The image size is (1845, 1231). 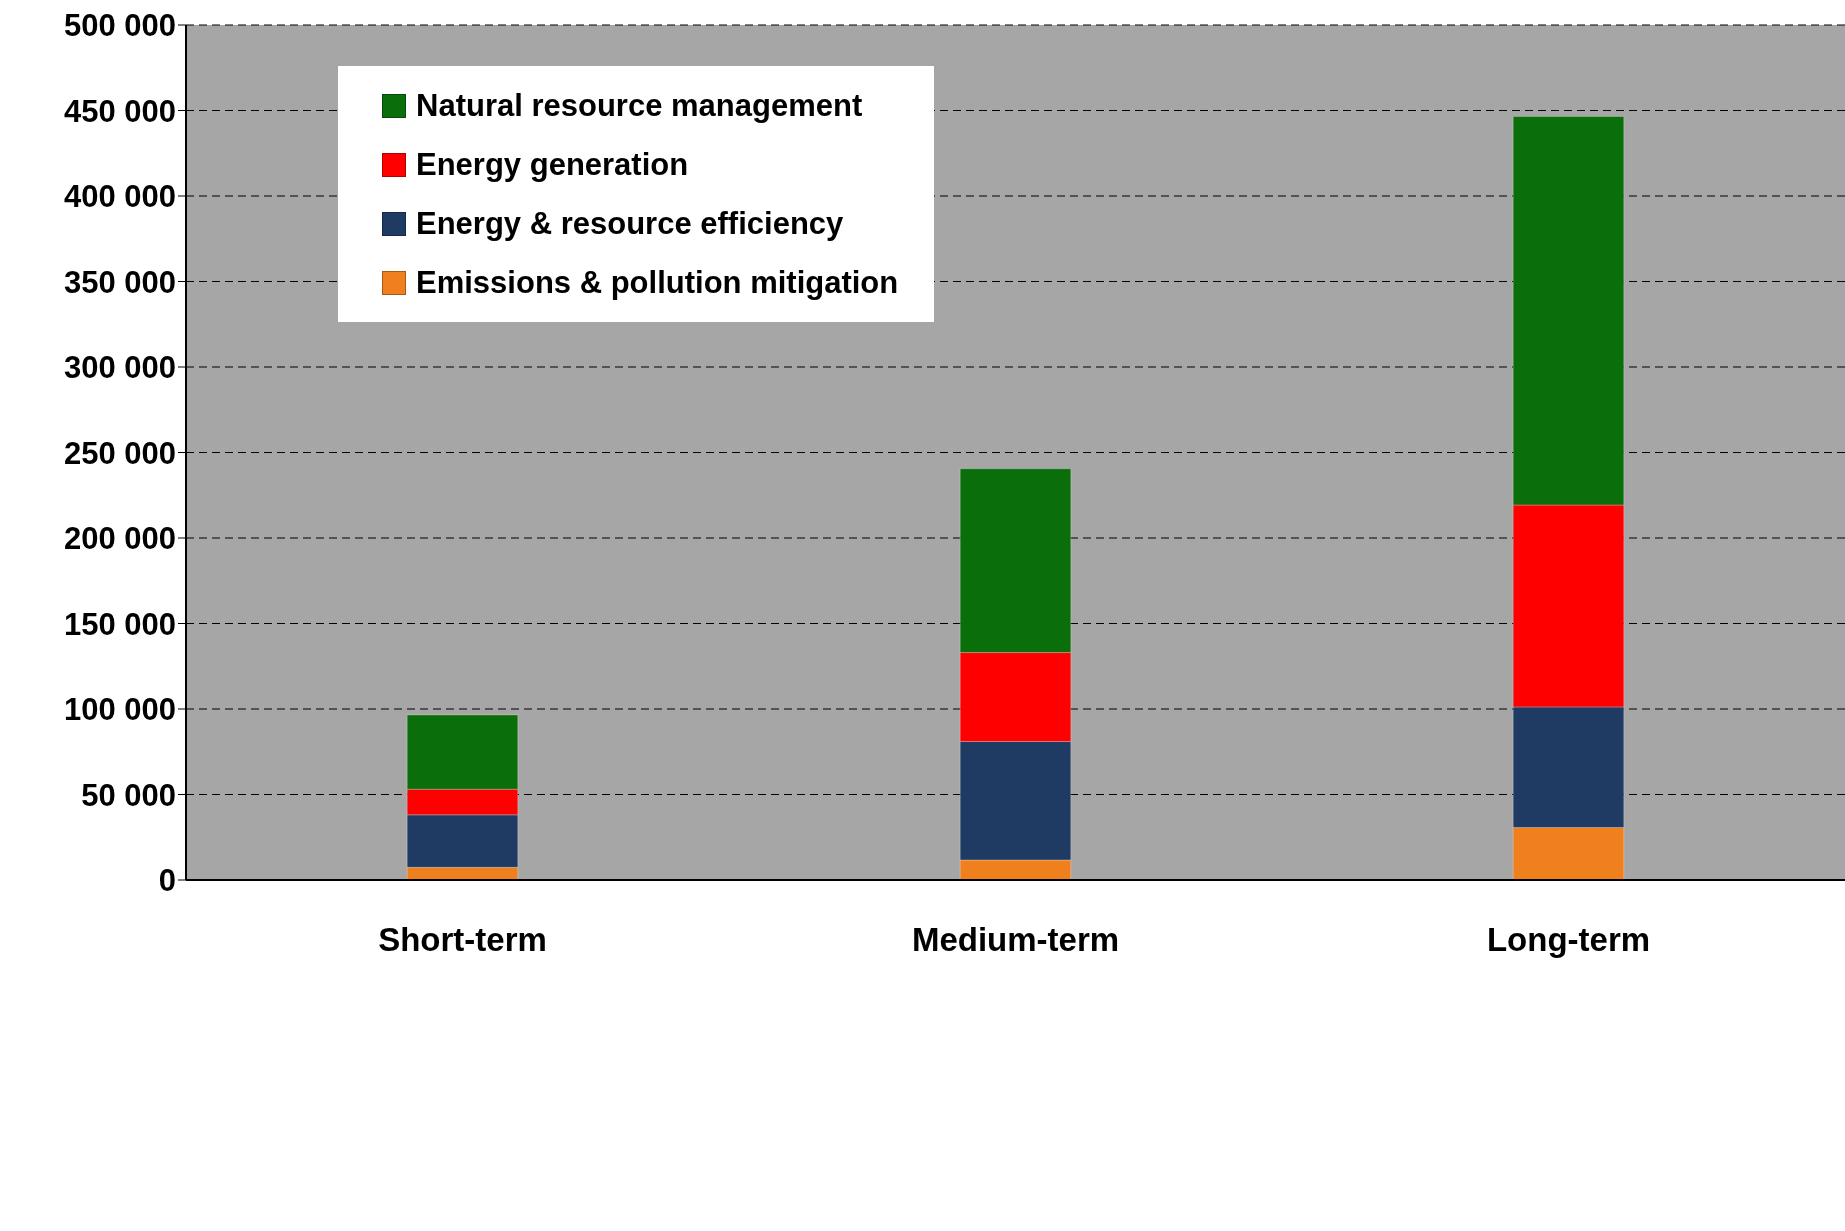 What do you see at coordinates (1015, 940) in the screenshot?
I see `x-tick-label: Medium-term` at bounding box center [1015, 940].